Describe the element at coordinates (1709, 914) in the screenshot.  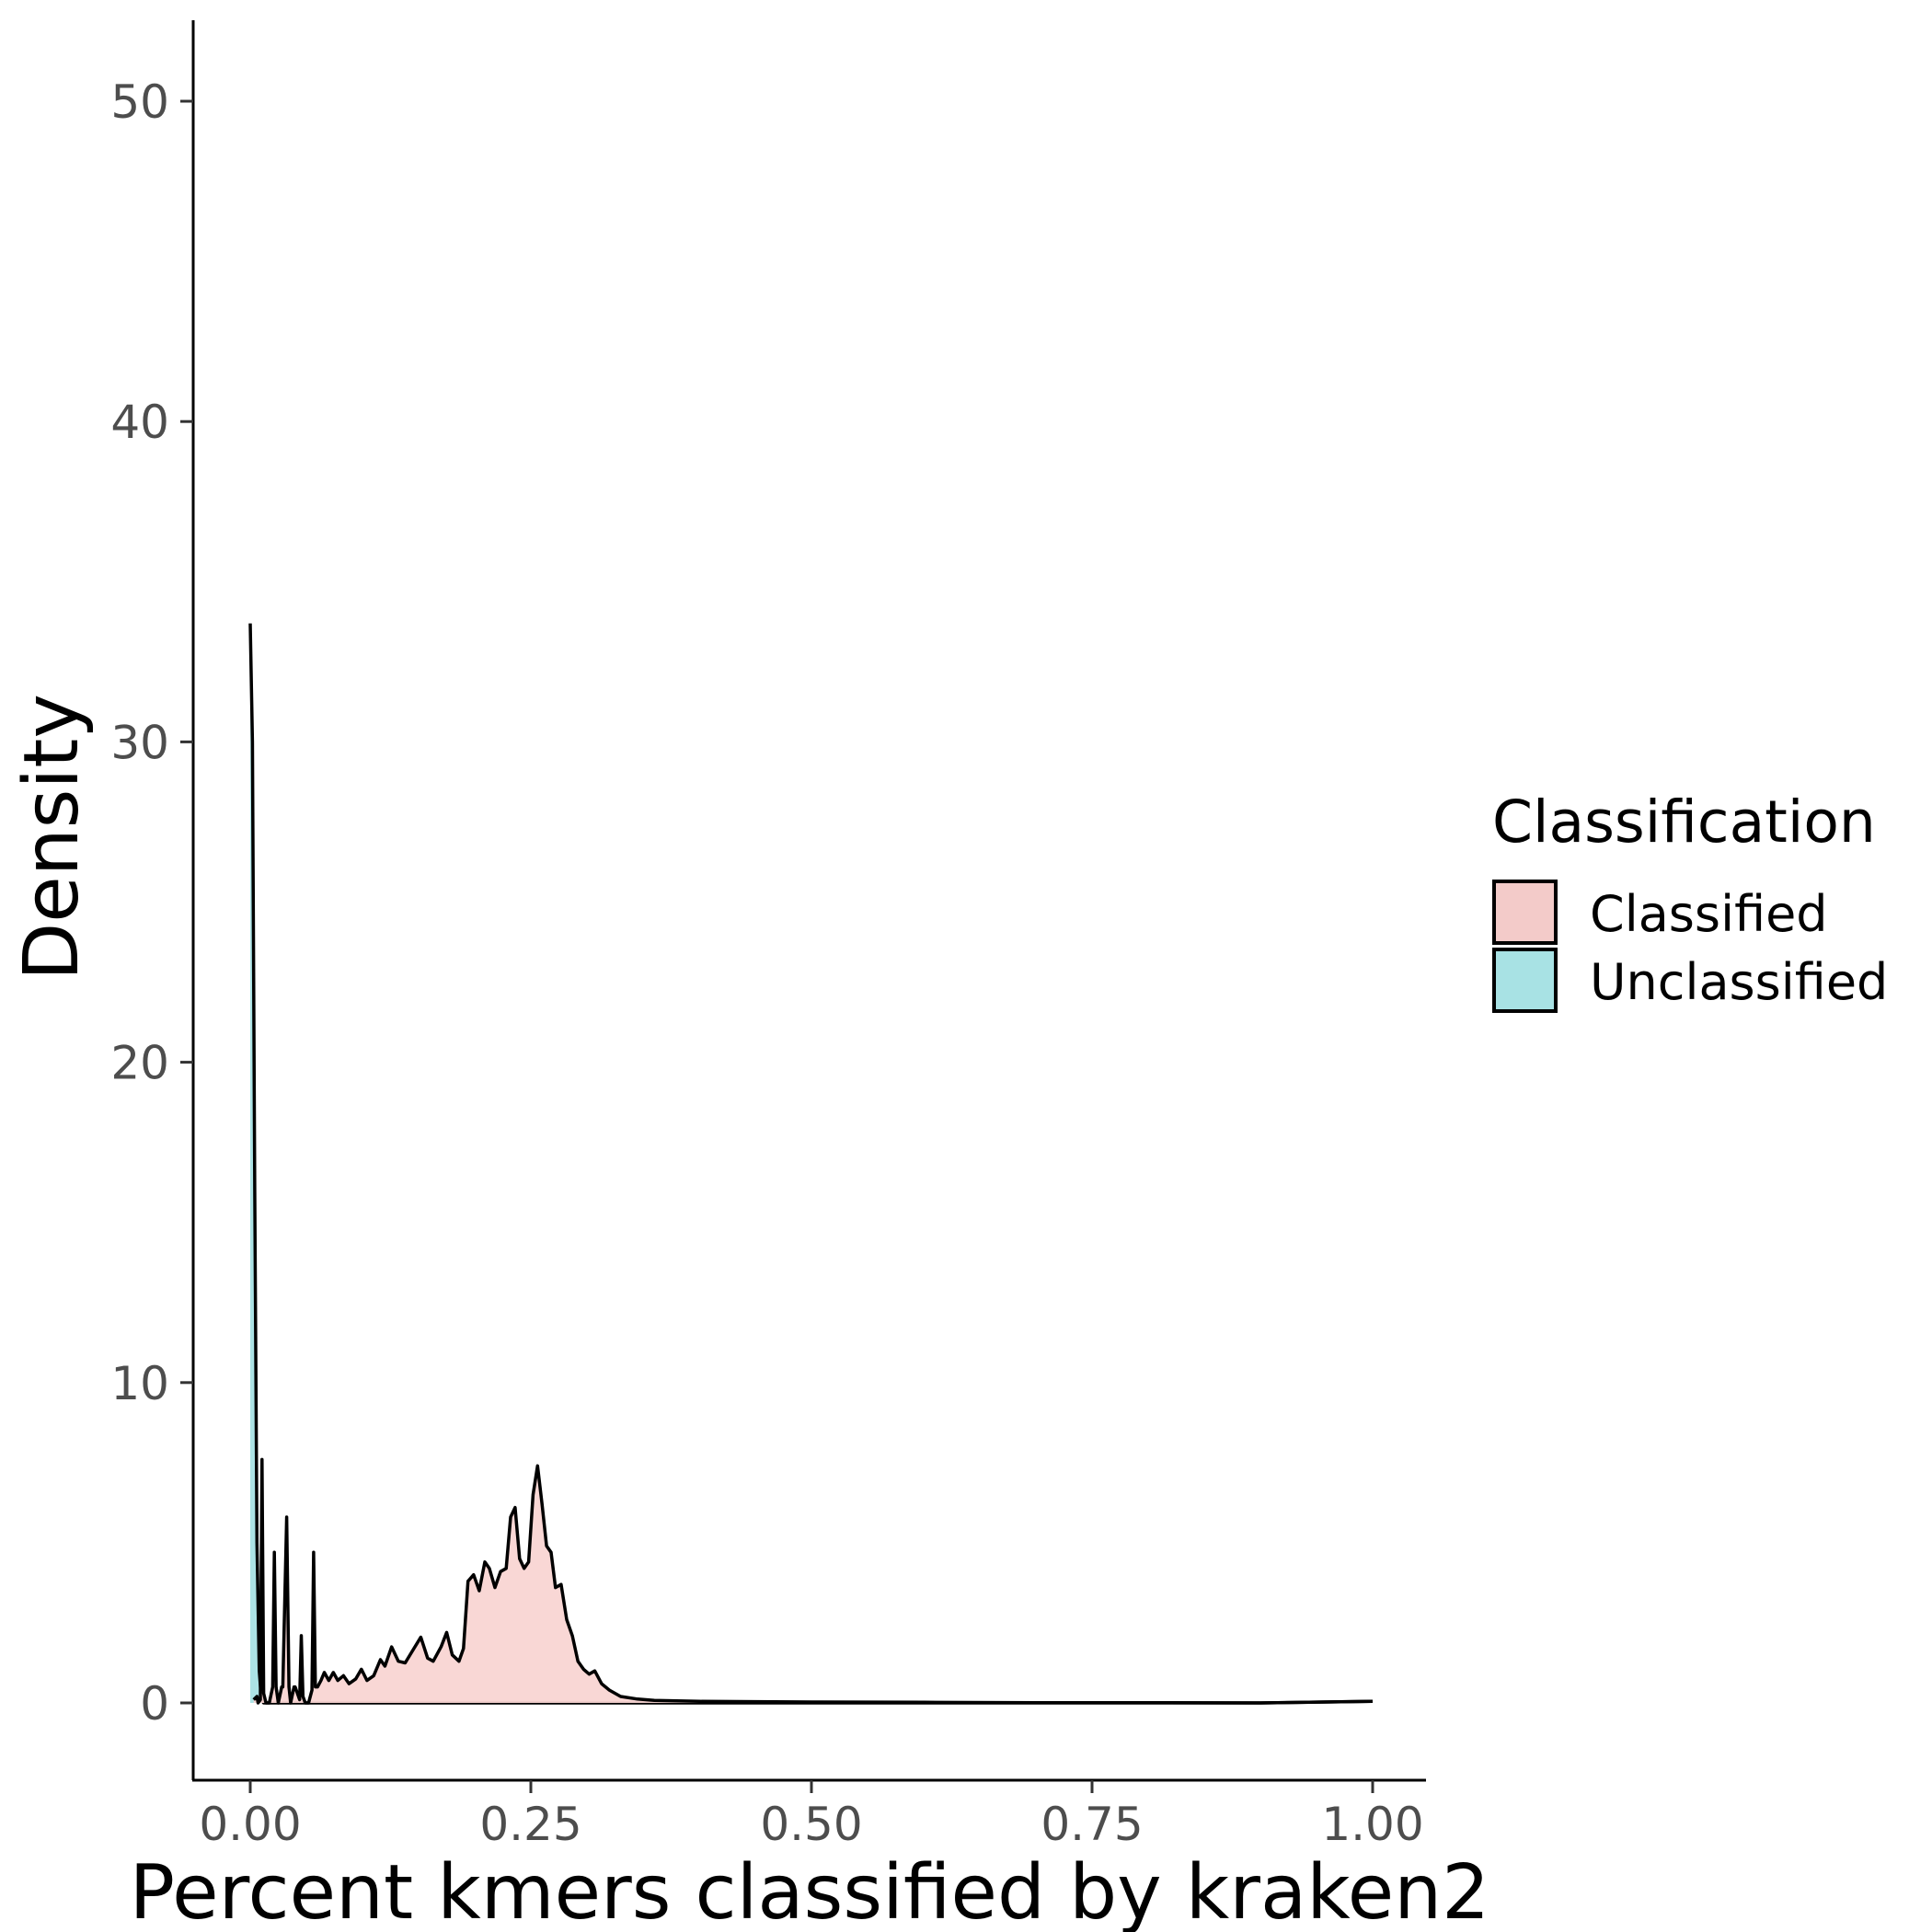
I see `legend-label-classified: Classified` at that location.